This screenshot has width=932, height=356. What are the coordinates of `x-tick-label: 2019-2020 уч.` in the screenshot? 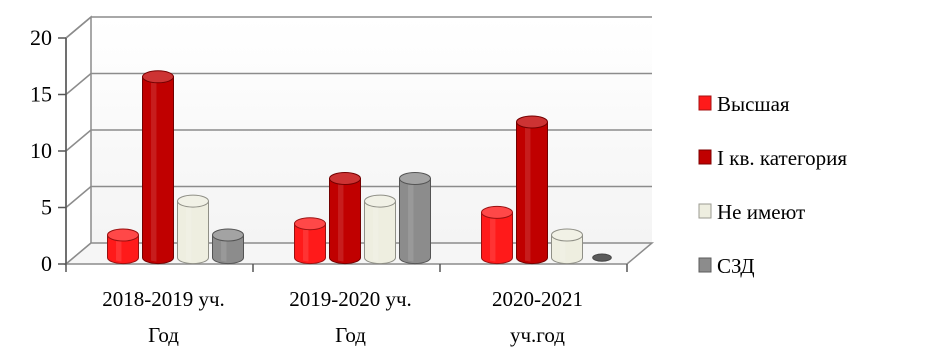 It's located at (350, 299).